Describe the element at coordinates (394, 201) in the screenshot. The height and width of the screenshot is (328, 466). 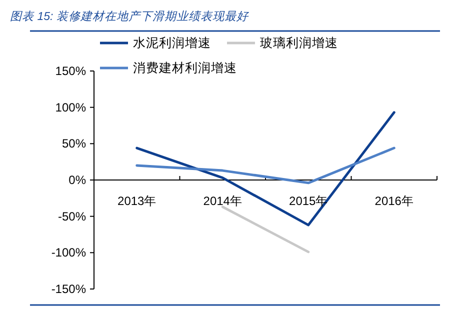
I see `x-tick-label: 2016年` at that location.